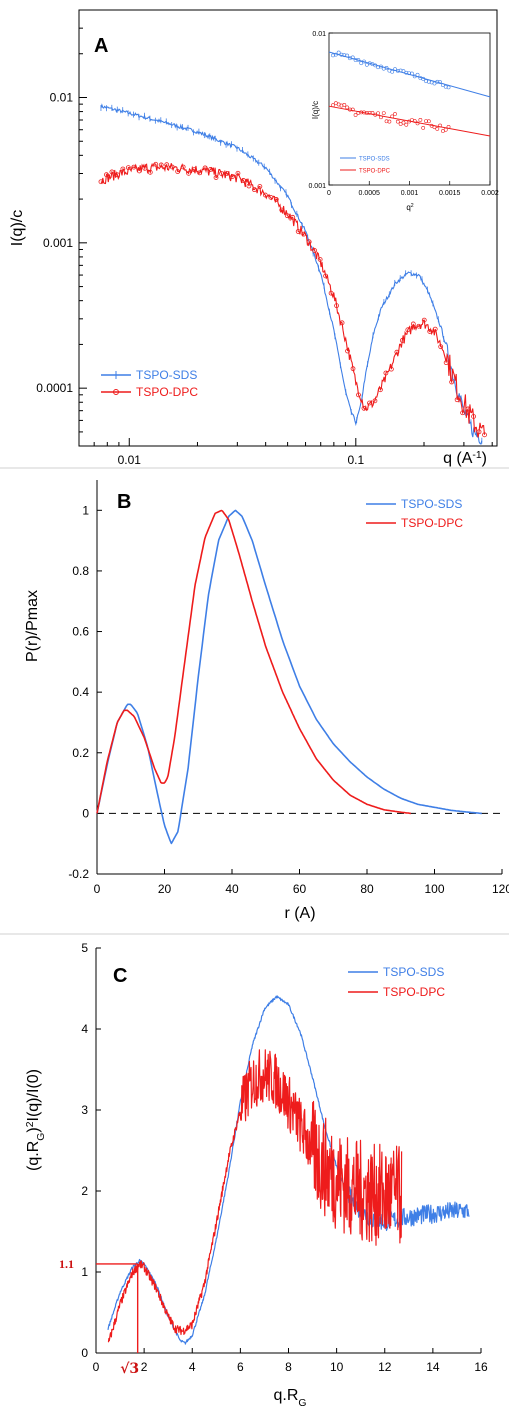  Describe the element at coordinates (84, 1029) in the screenshot. I see `y-tick-label: 4` at that location.